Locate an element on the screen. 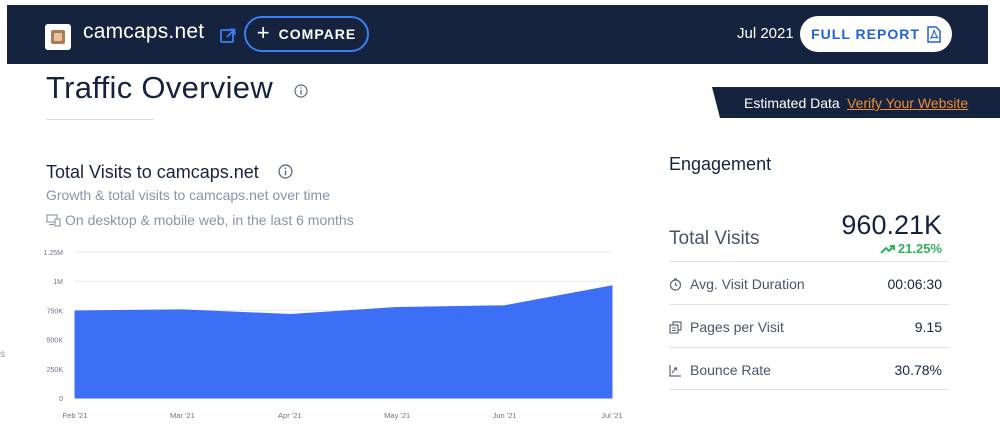 Image resolution: width=1000 pixels, height=440 pixels. total-visits-change-value: 21.25% is located at coordinates (919, 248).